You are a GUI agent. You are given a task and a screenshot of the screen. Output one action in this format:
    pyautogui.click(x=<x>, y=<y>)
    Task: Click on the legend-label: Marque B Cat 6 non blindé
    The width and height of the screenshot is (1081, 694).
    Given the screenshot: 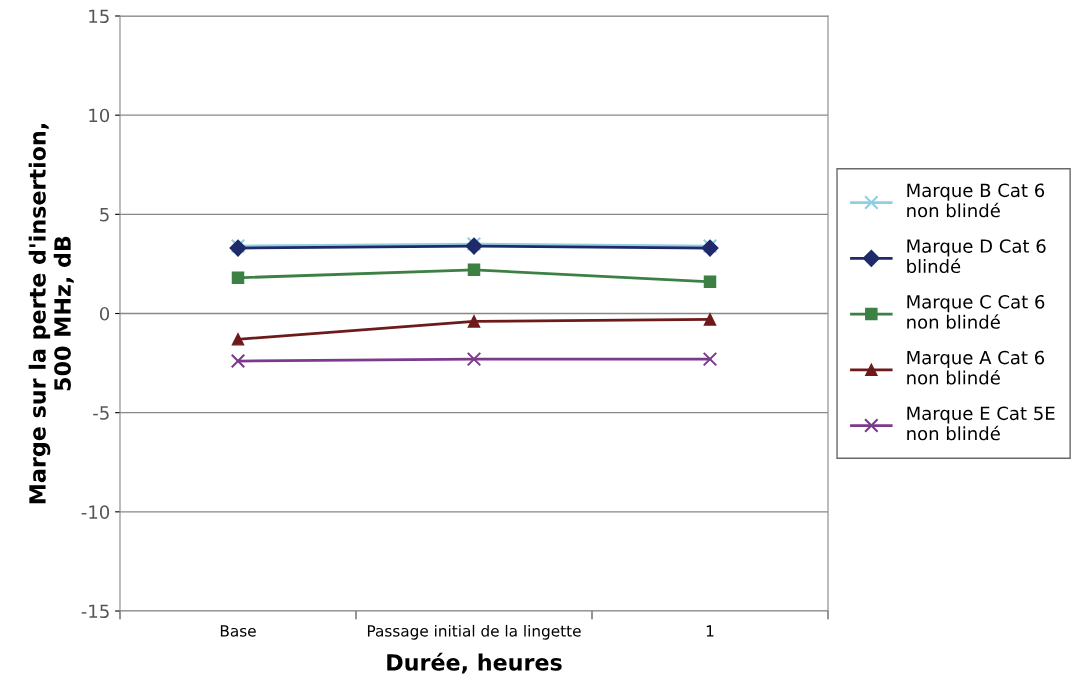 What is the action you would take?
    pyautogui.click(x=976, y=200)
    